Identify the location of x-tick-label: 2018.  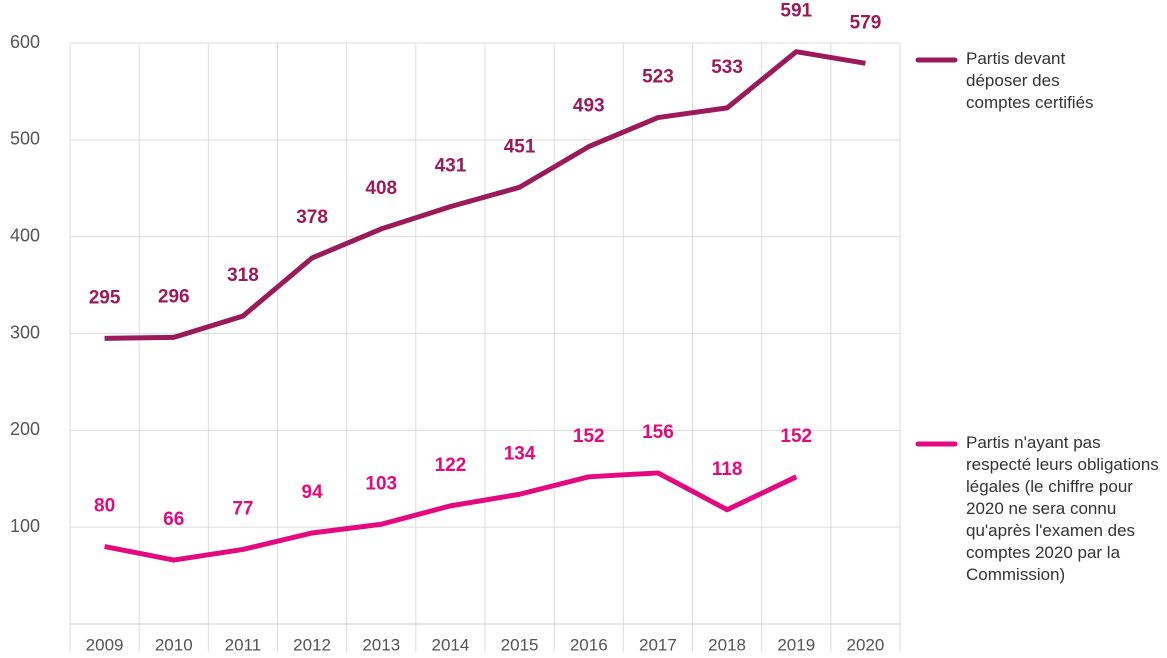
(727, 644).